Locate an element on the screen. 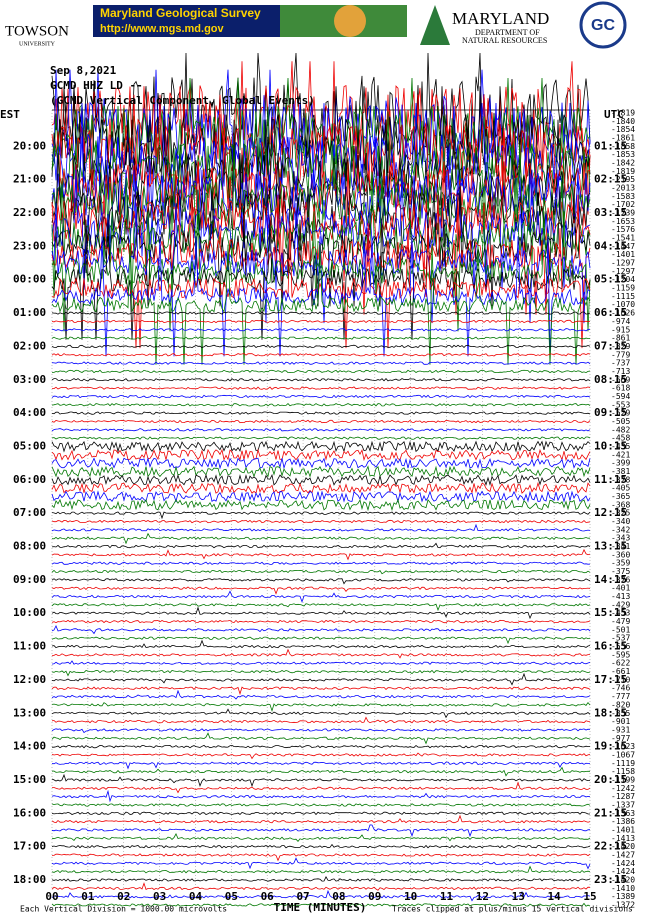 This screenshot has width=670, height=923. trace-offset: -1297 is located at coordinates (623, 271).